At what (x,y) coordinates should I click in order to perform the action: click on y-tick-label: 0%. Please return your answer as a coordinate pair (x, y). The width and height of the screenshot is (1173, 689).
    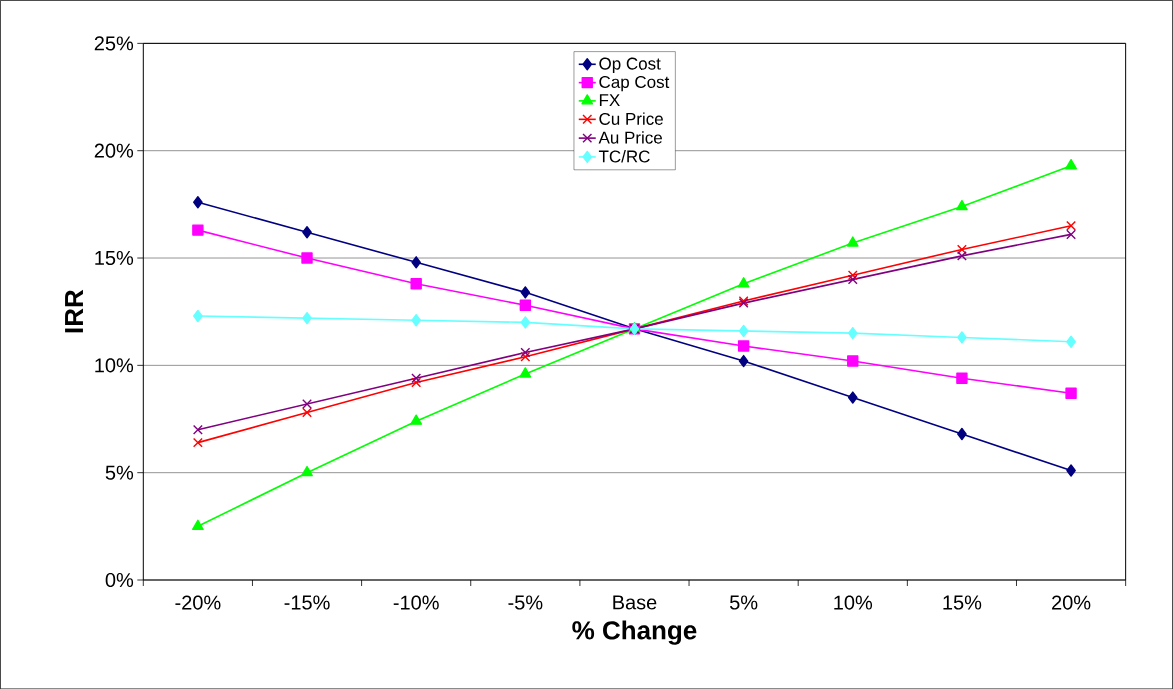
    Looking at the image, I should click on (119, 579).